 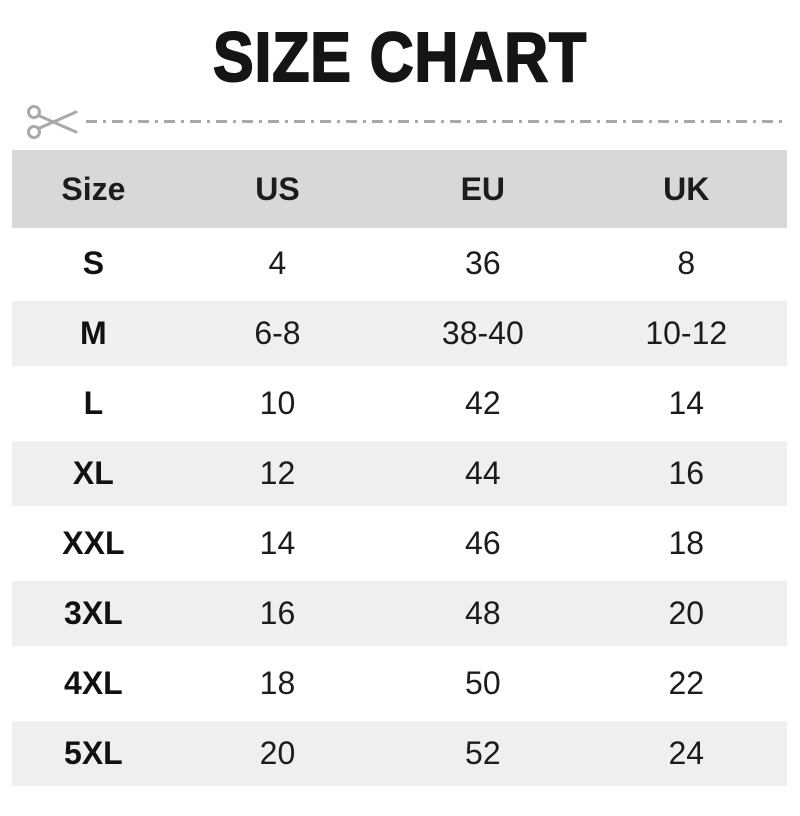 What do you see at coordinates (483, 188) in the screenshot?
I see `column-header-eu: EU` at bounding box center [483, 188].